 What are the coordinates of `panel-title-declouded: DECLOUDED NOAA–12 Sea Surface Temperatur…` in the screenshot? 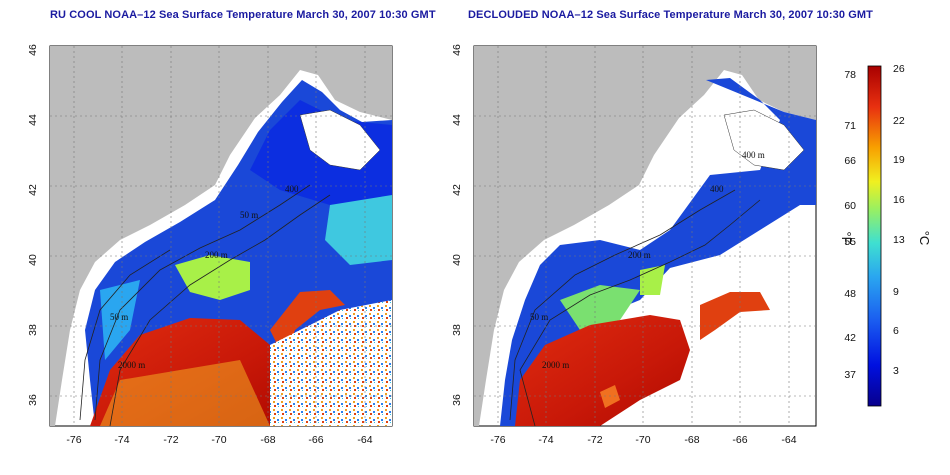 It's located at (670, 15).